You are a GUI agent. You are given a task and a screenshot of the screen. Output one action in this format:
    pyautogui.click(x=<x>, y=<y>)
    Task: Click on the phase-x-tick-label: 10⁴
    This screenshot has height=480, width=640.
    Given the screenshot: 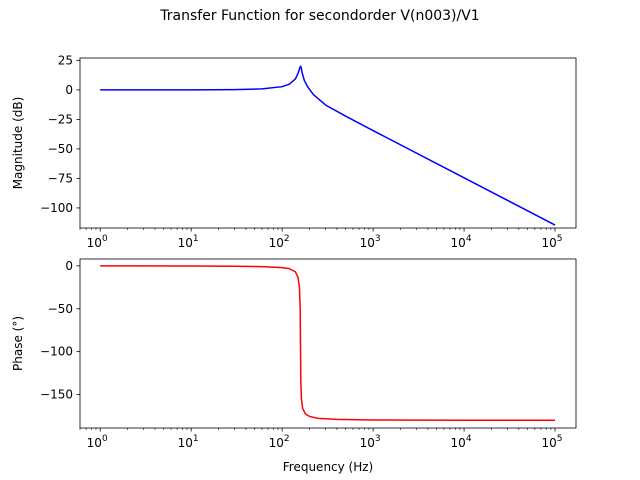 What is the action you would take?
    pyautogui.click(x=461, y=442)
    